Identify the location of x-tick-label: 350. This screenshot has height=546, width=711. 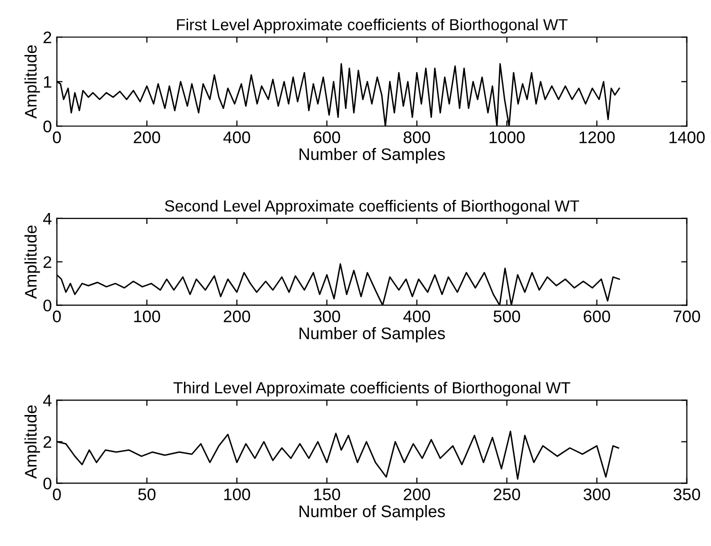
(687, 494).